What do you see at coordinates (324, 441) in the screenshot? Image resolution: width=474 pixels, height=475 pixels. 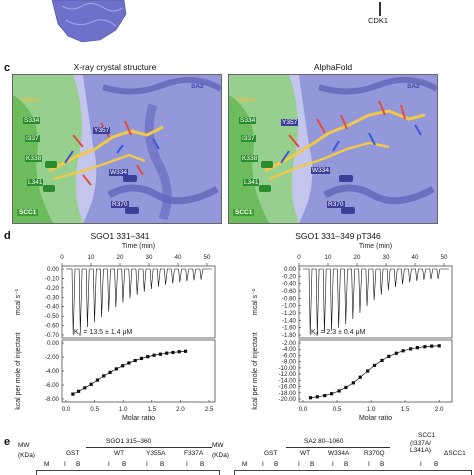 I see `gel-right-construct: SA2 80–1060` at bounding box center [324, 441].